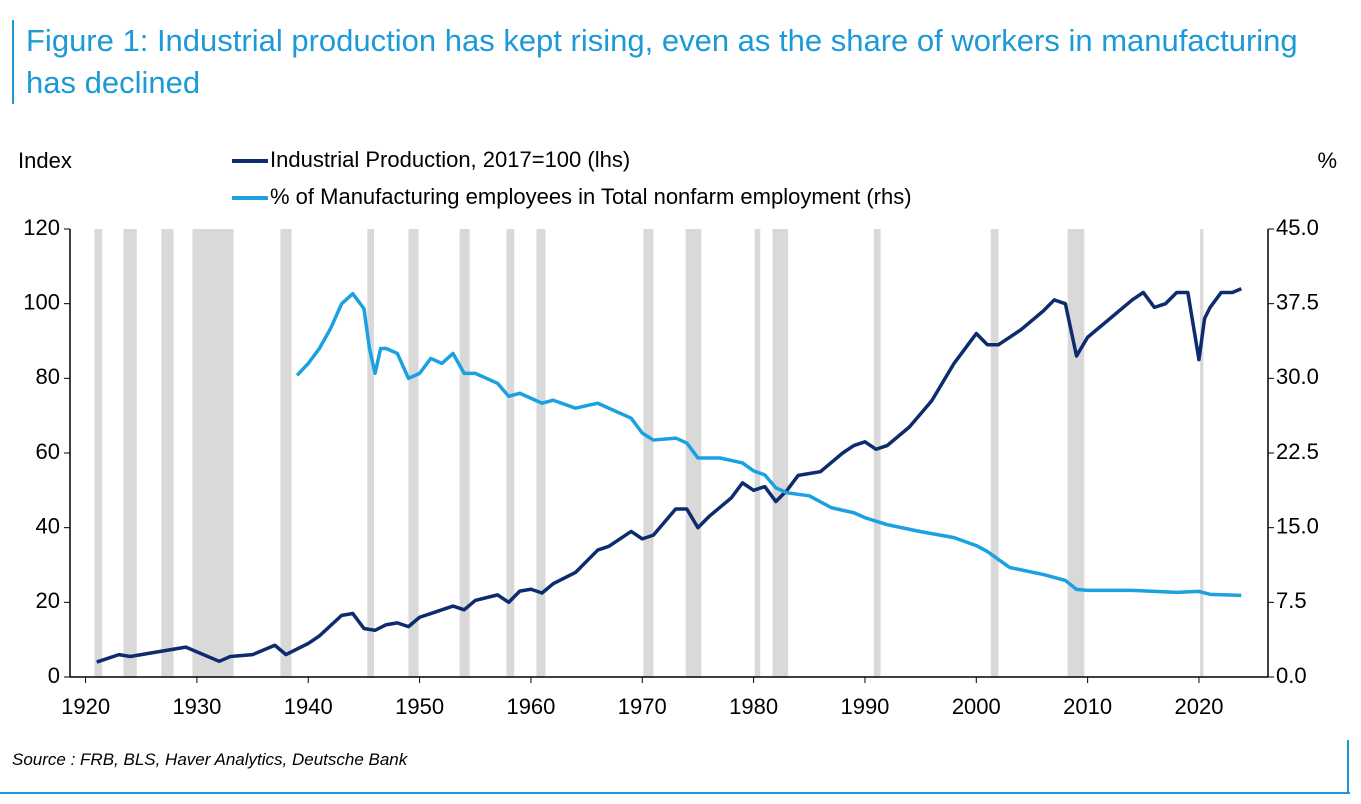 The width and height of the screenshot is (1361, 804). Describe the element at coordinates (48, 376) in the screenshot. I see `y-tick-label: 80` at that location.